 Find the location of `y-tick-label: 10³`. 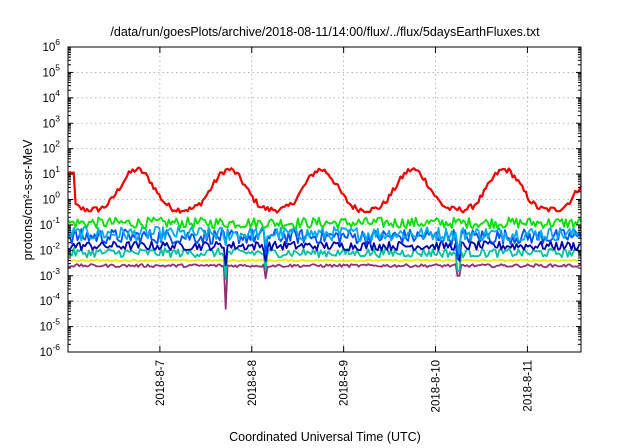

y-tick-label: 10³ is located at coordinates (51, 121).